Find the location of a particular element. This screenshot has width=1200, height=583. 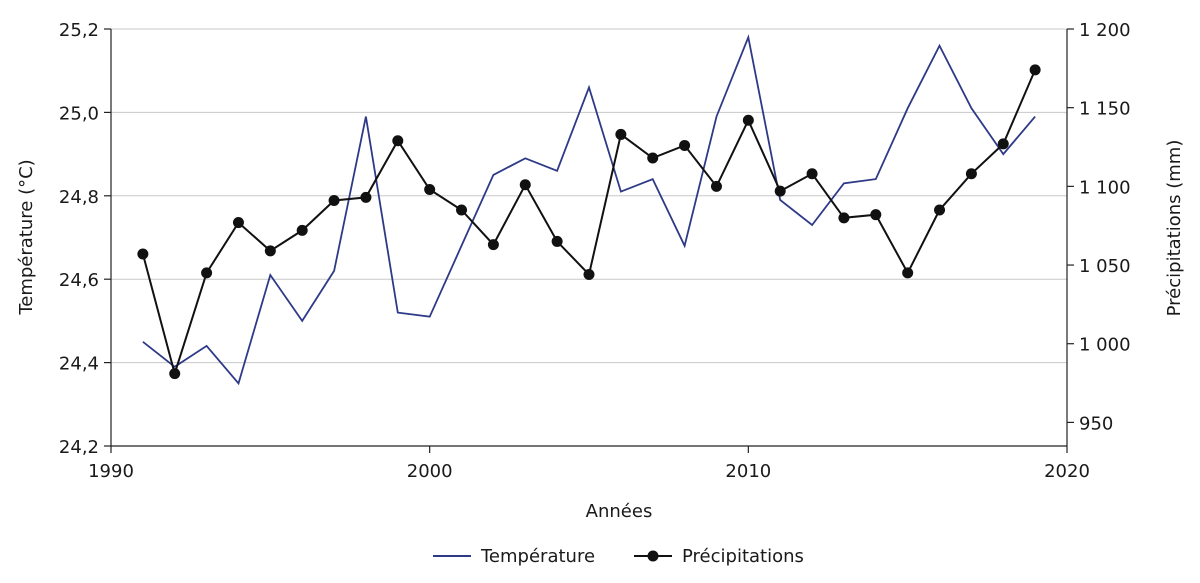

y-right-axis-ticks: 950 1 000 1 050 1 100 1 150 1 200 is located at coordinates (1099, 227).